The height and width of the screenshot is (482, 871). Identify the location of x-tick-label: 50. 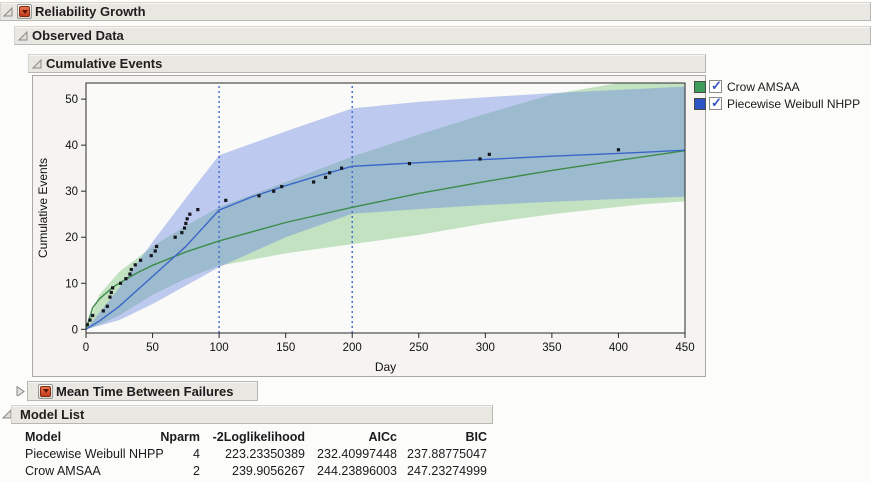
(152, 348).